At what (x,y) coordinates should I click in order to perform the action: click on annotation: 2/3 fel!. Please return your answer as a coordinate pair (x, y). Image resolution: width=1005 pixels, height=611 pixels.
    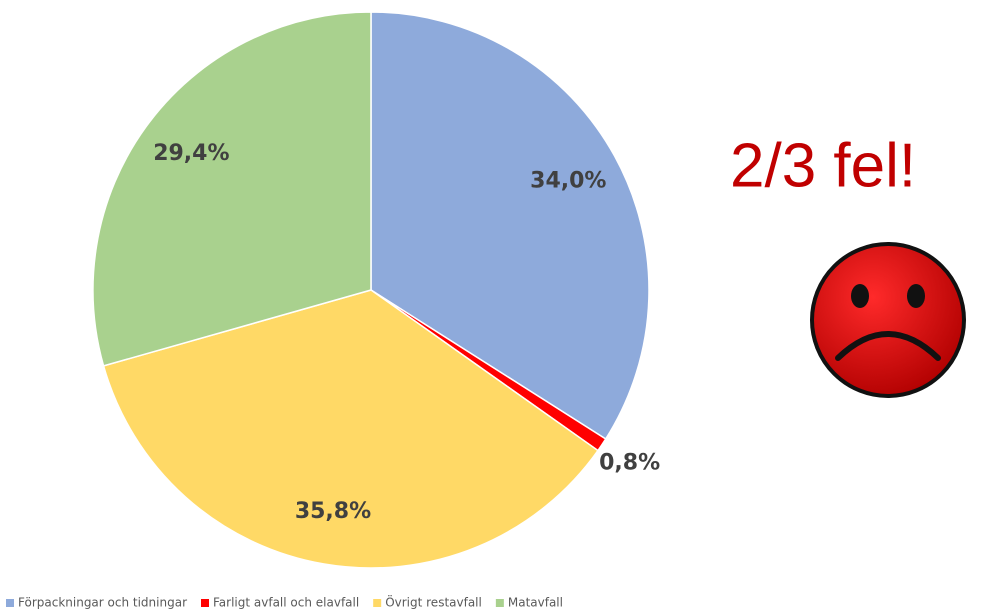
    Looking at the image, I should click on (823, 165).